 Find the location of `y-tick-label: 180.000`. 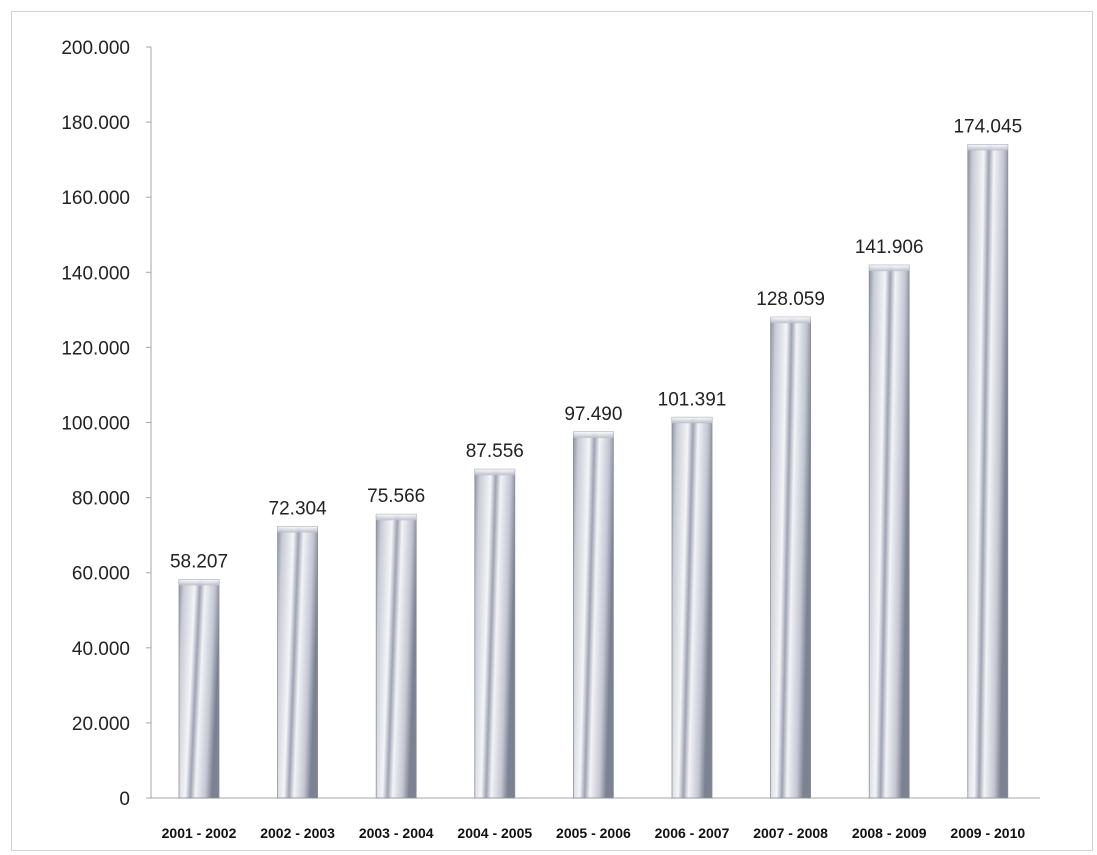

y-tick-label: 180.000 is located at coordinates (95, 123).